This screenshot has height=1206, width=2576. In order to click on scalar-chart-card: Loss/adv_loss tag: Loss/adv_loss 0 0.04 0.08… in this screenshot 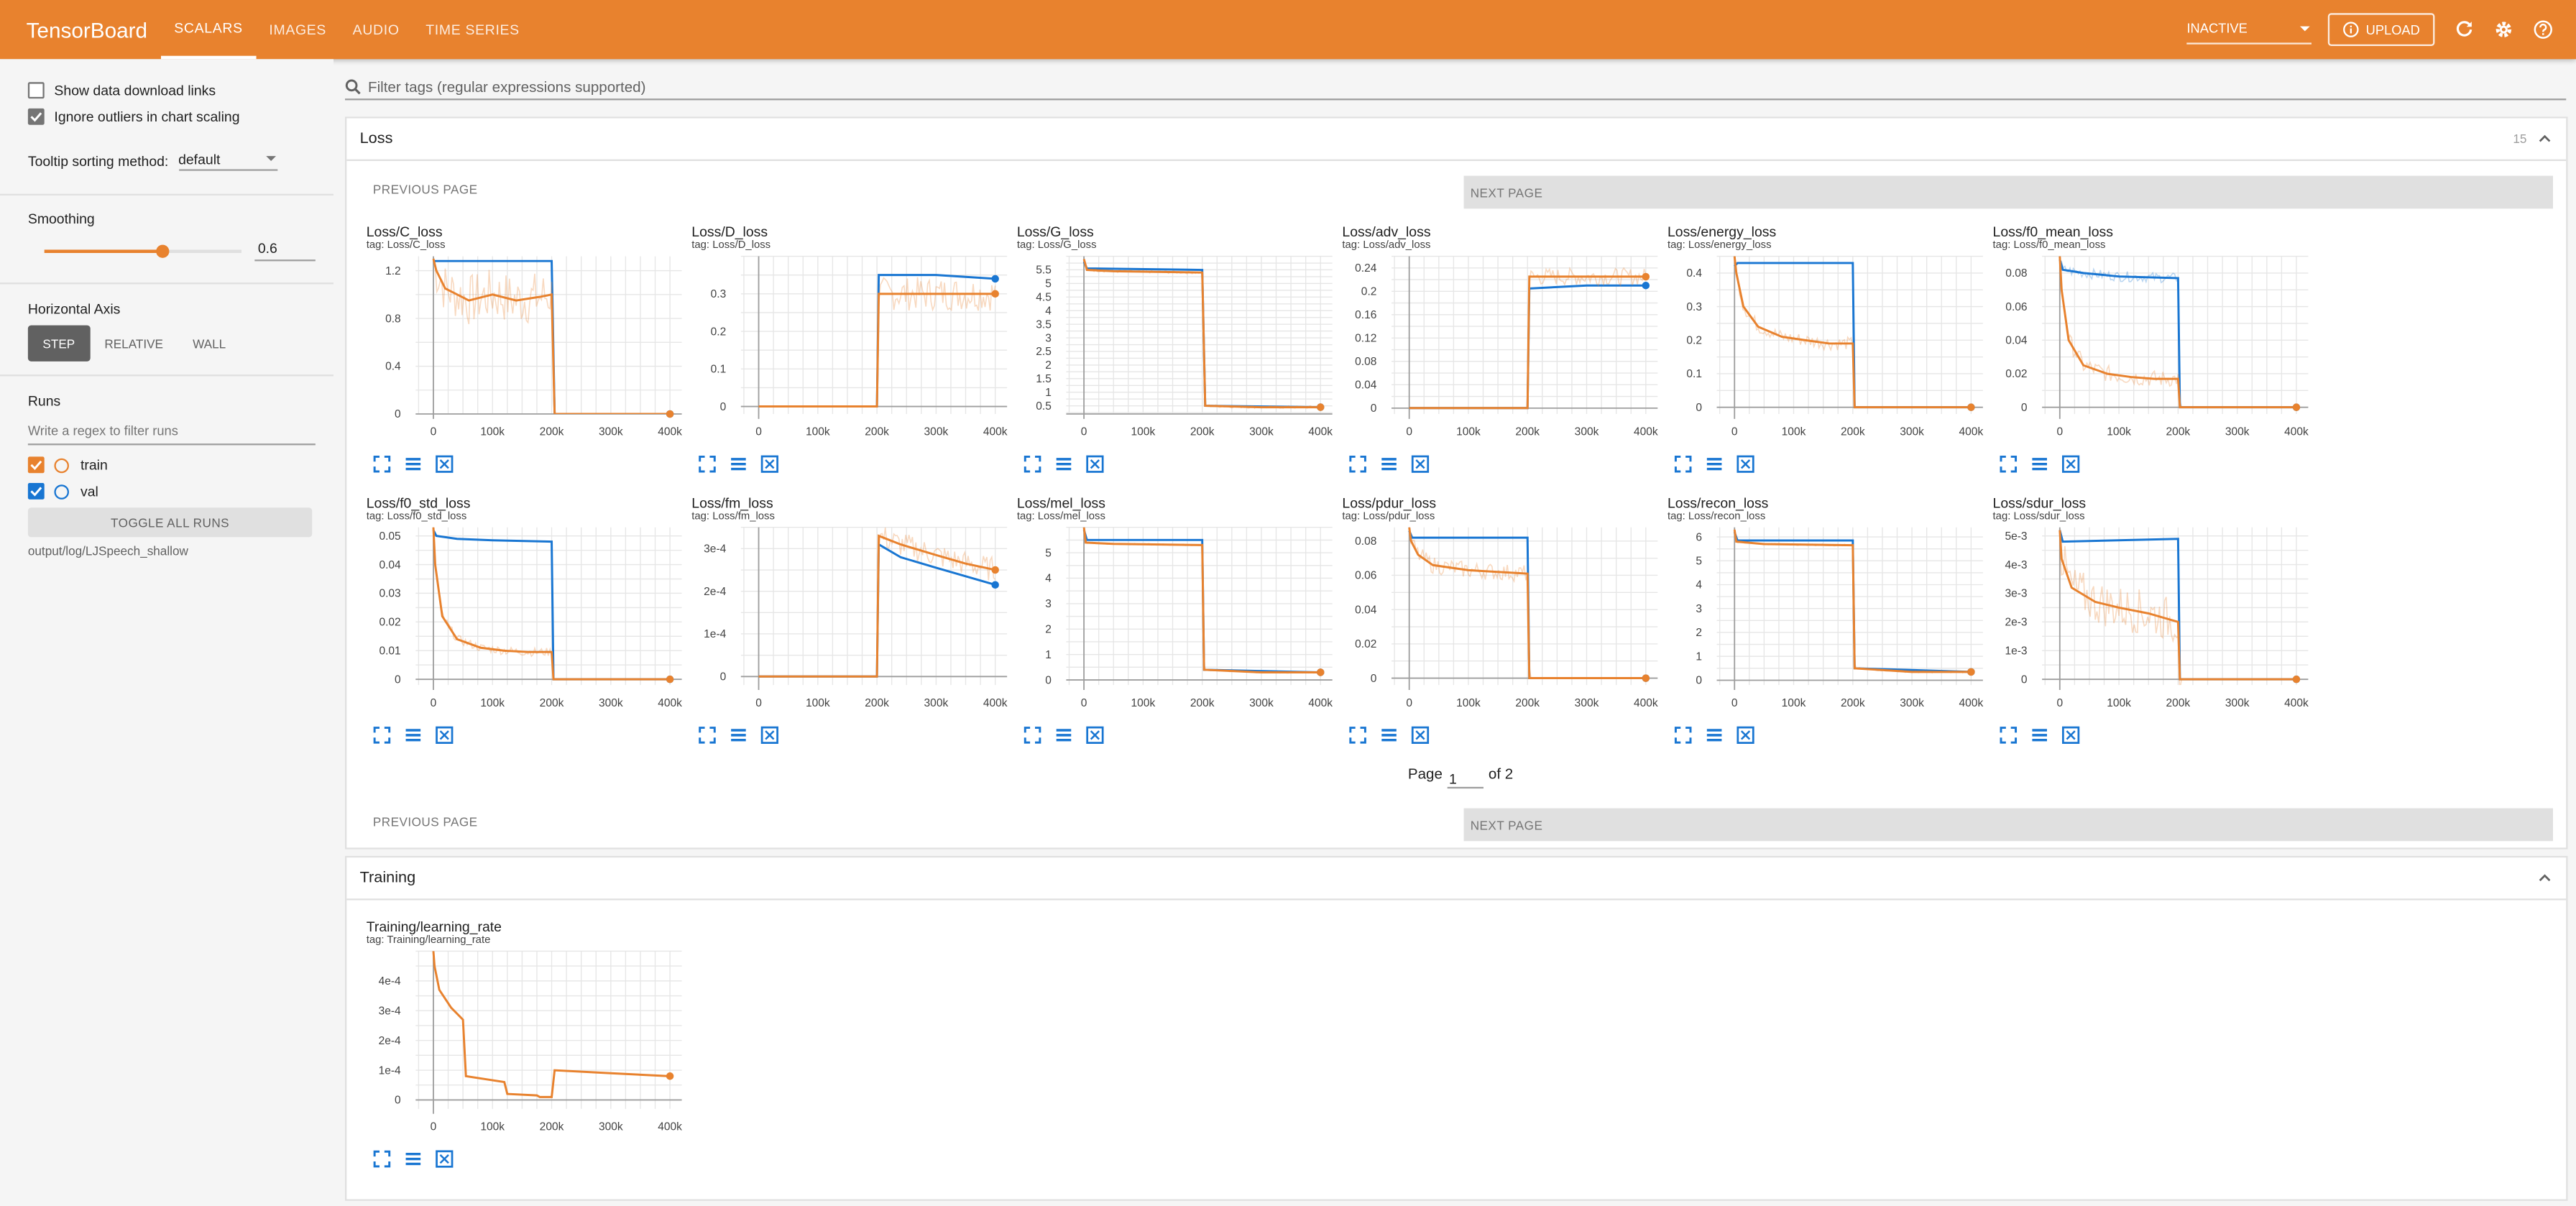, I will do `click(1503, 353)`.